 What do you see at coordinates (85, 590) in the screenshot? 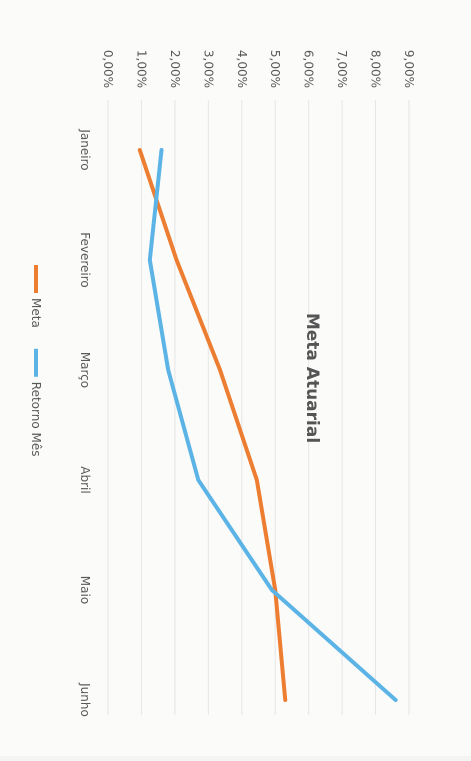
I see `x-tick-label: Maio` at bounding box center [85, 590].